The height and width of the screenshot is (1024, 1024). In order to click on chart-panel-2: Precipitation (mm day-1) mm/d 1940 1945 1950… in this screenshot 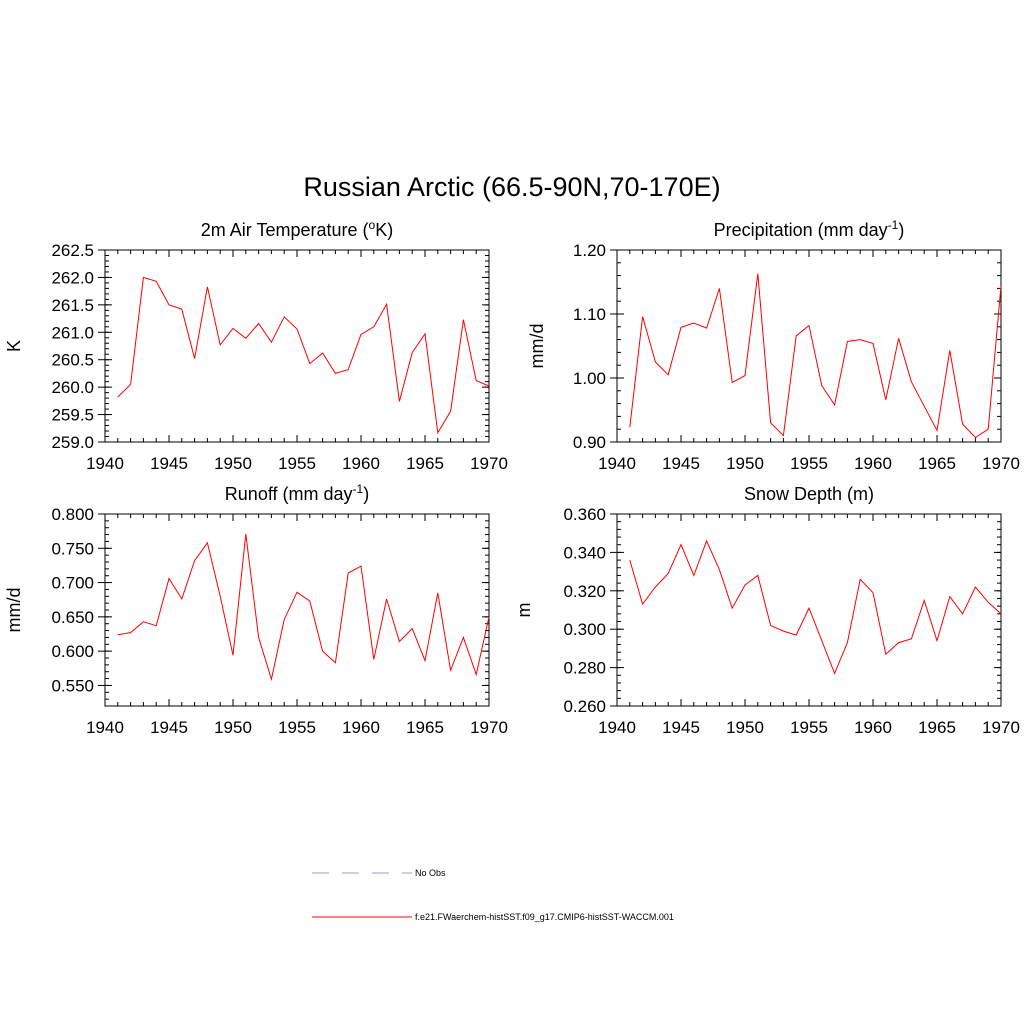, I will do `click(773, 345)`.